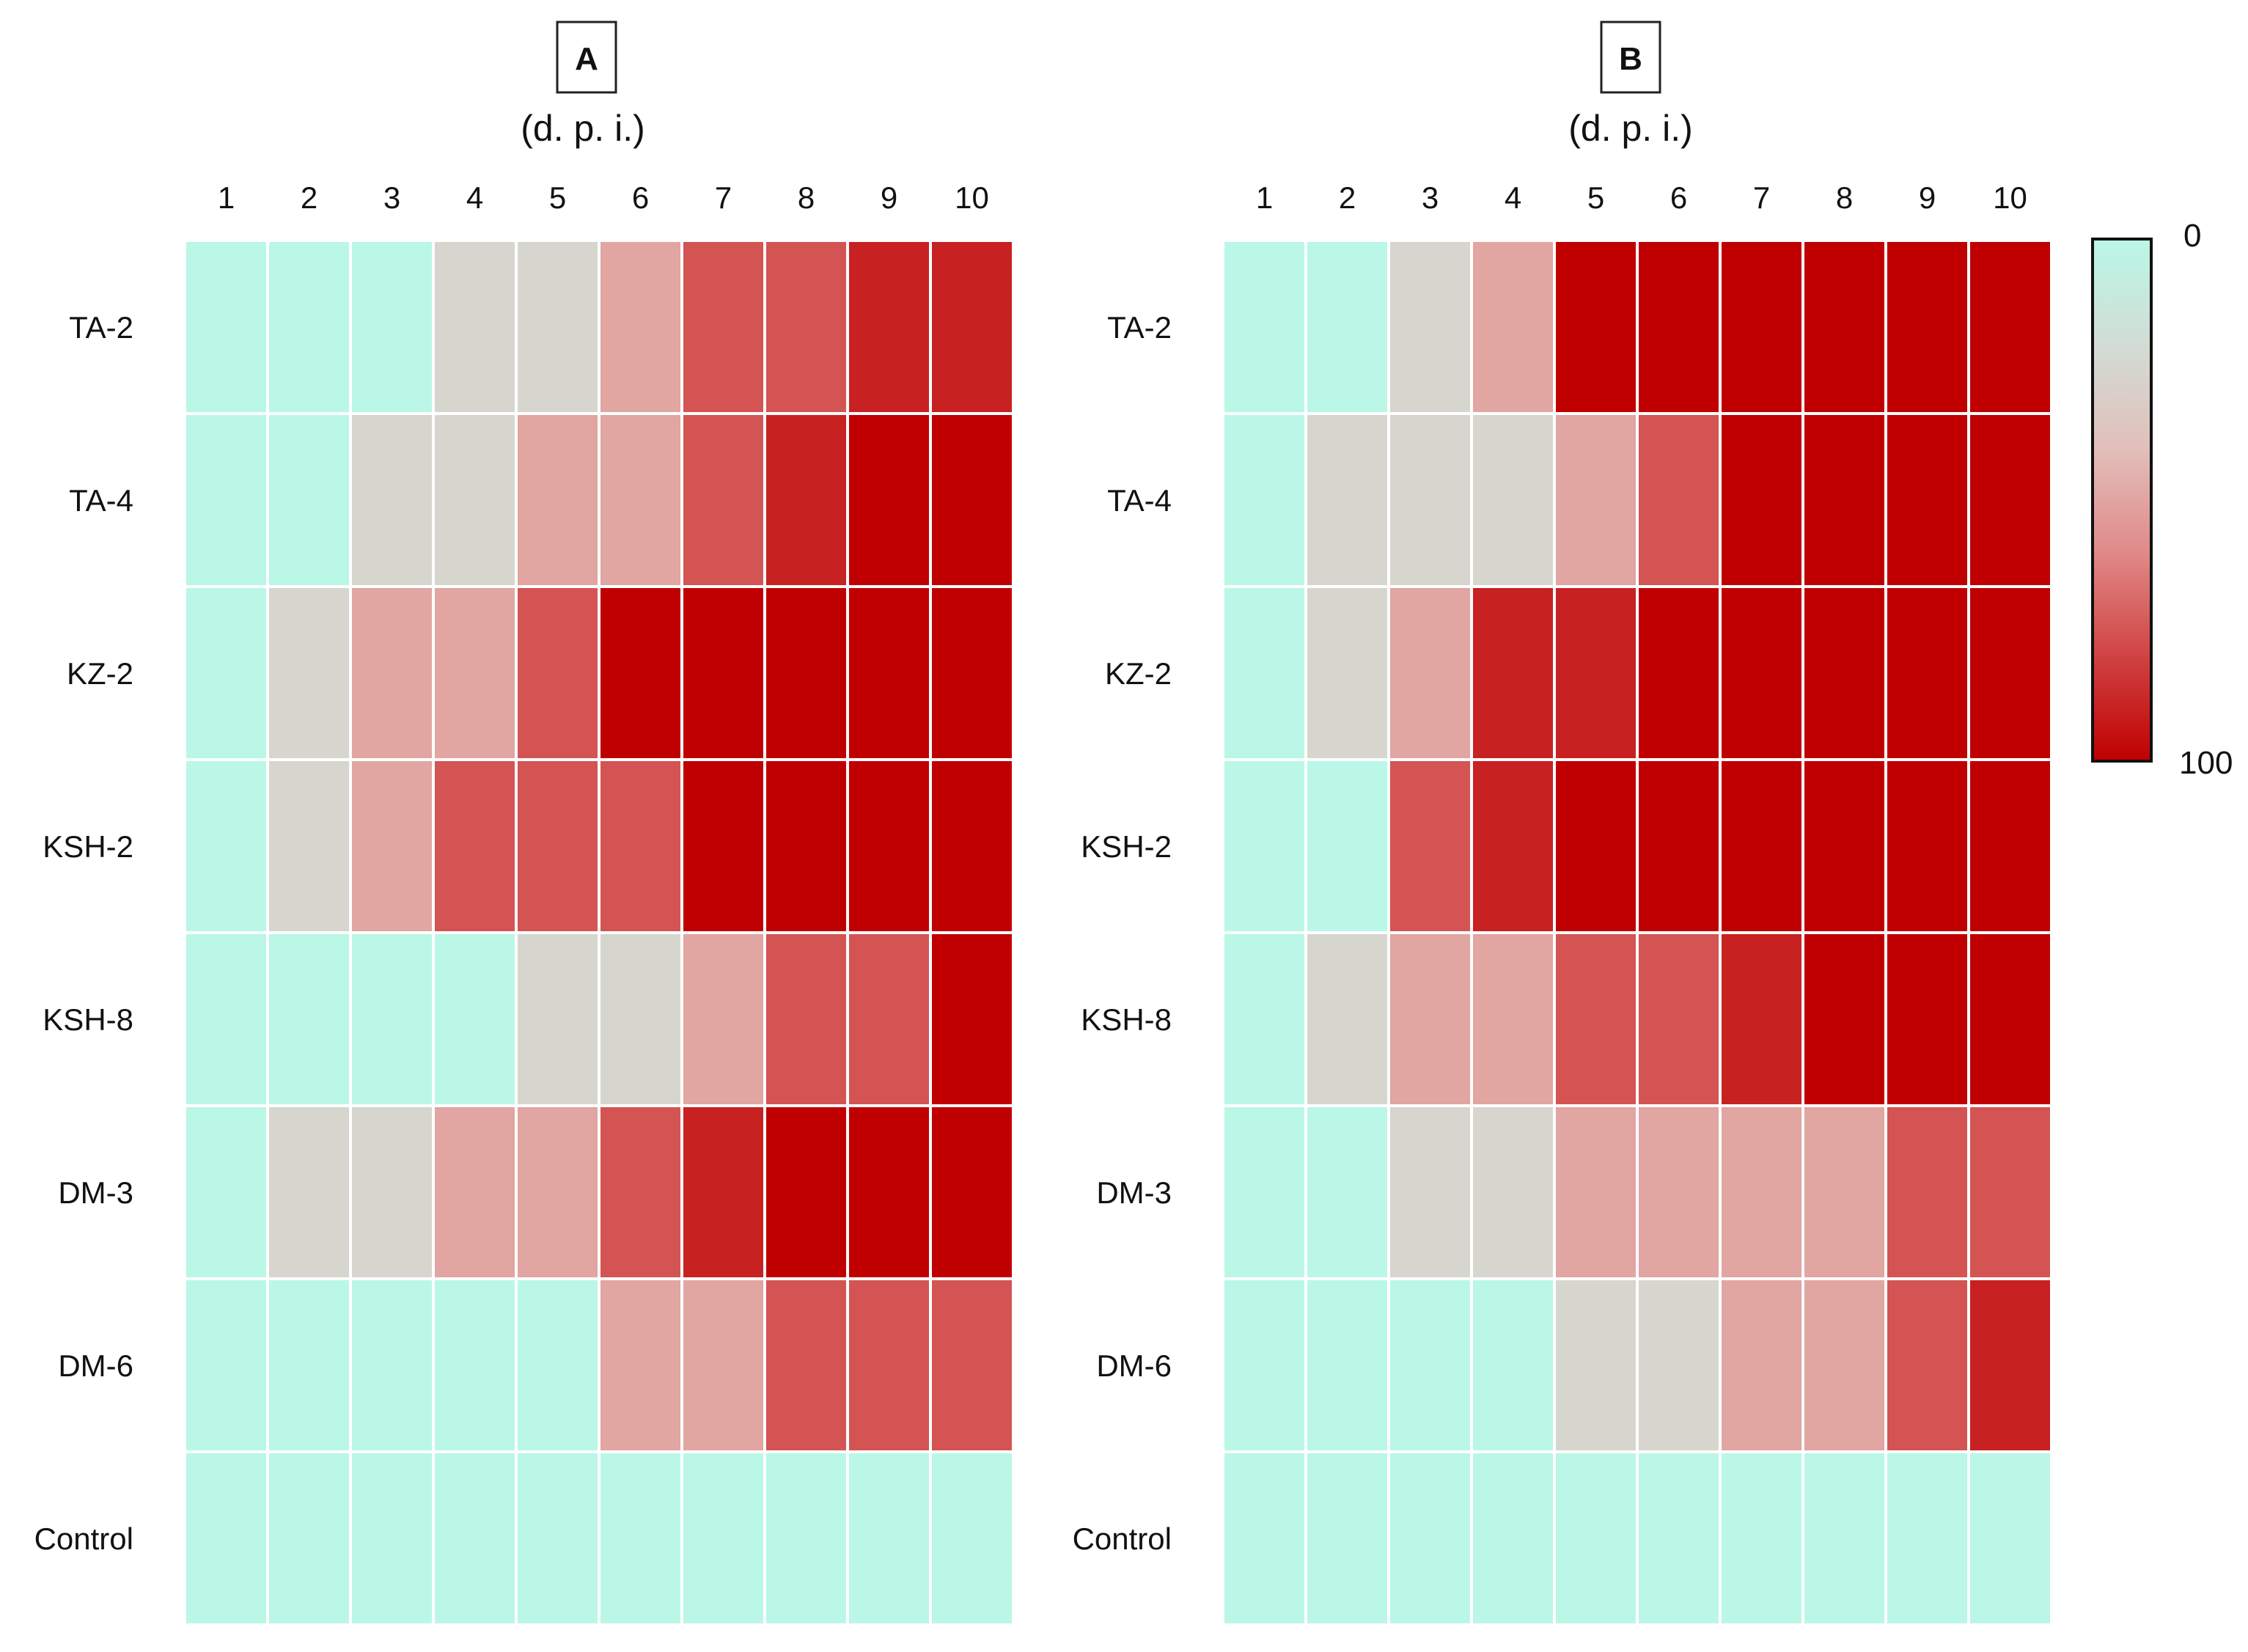 The image size is (2248, 1652). I want to click on panel-b-row-label-ta-4: TA-4, so click(1139, 501).